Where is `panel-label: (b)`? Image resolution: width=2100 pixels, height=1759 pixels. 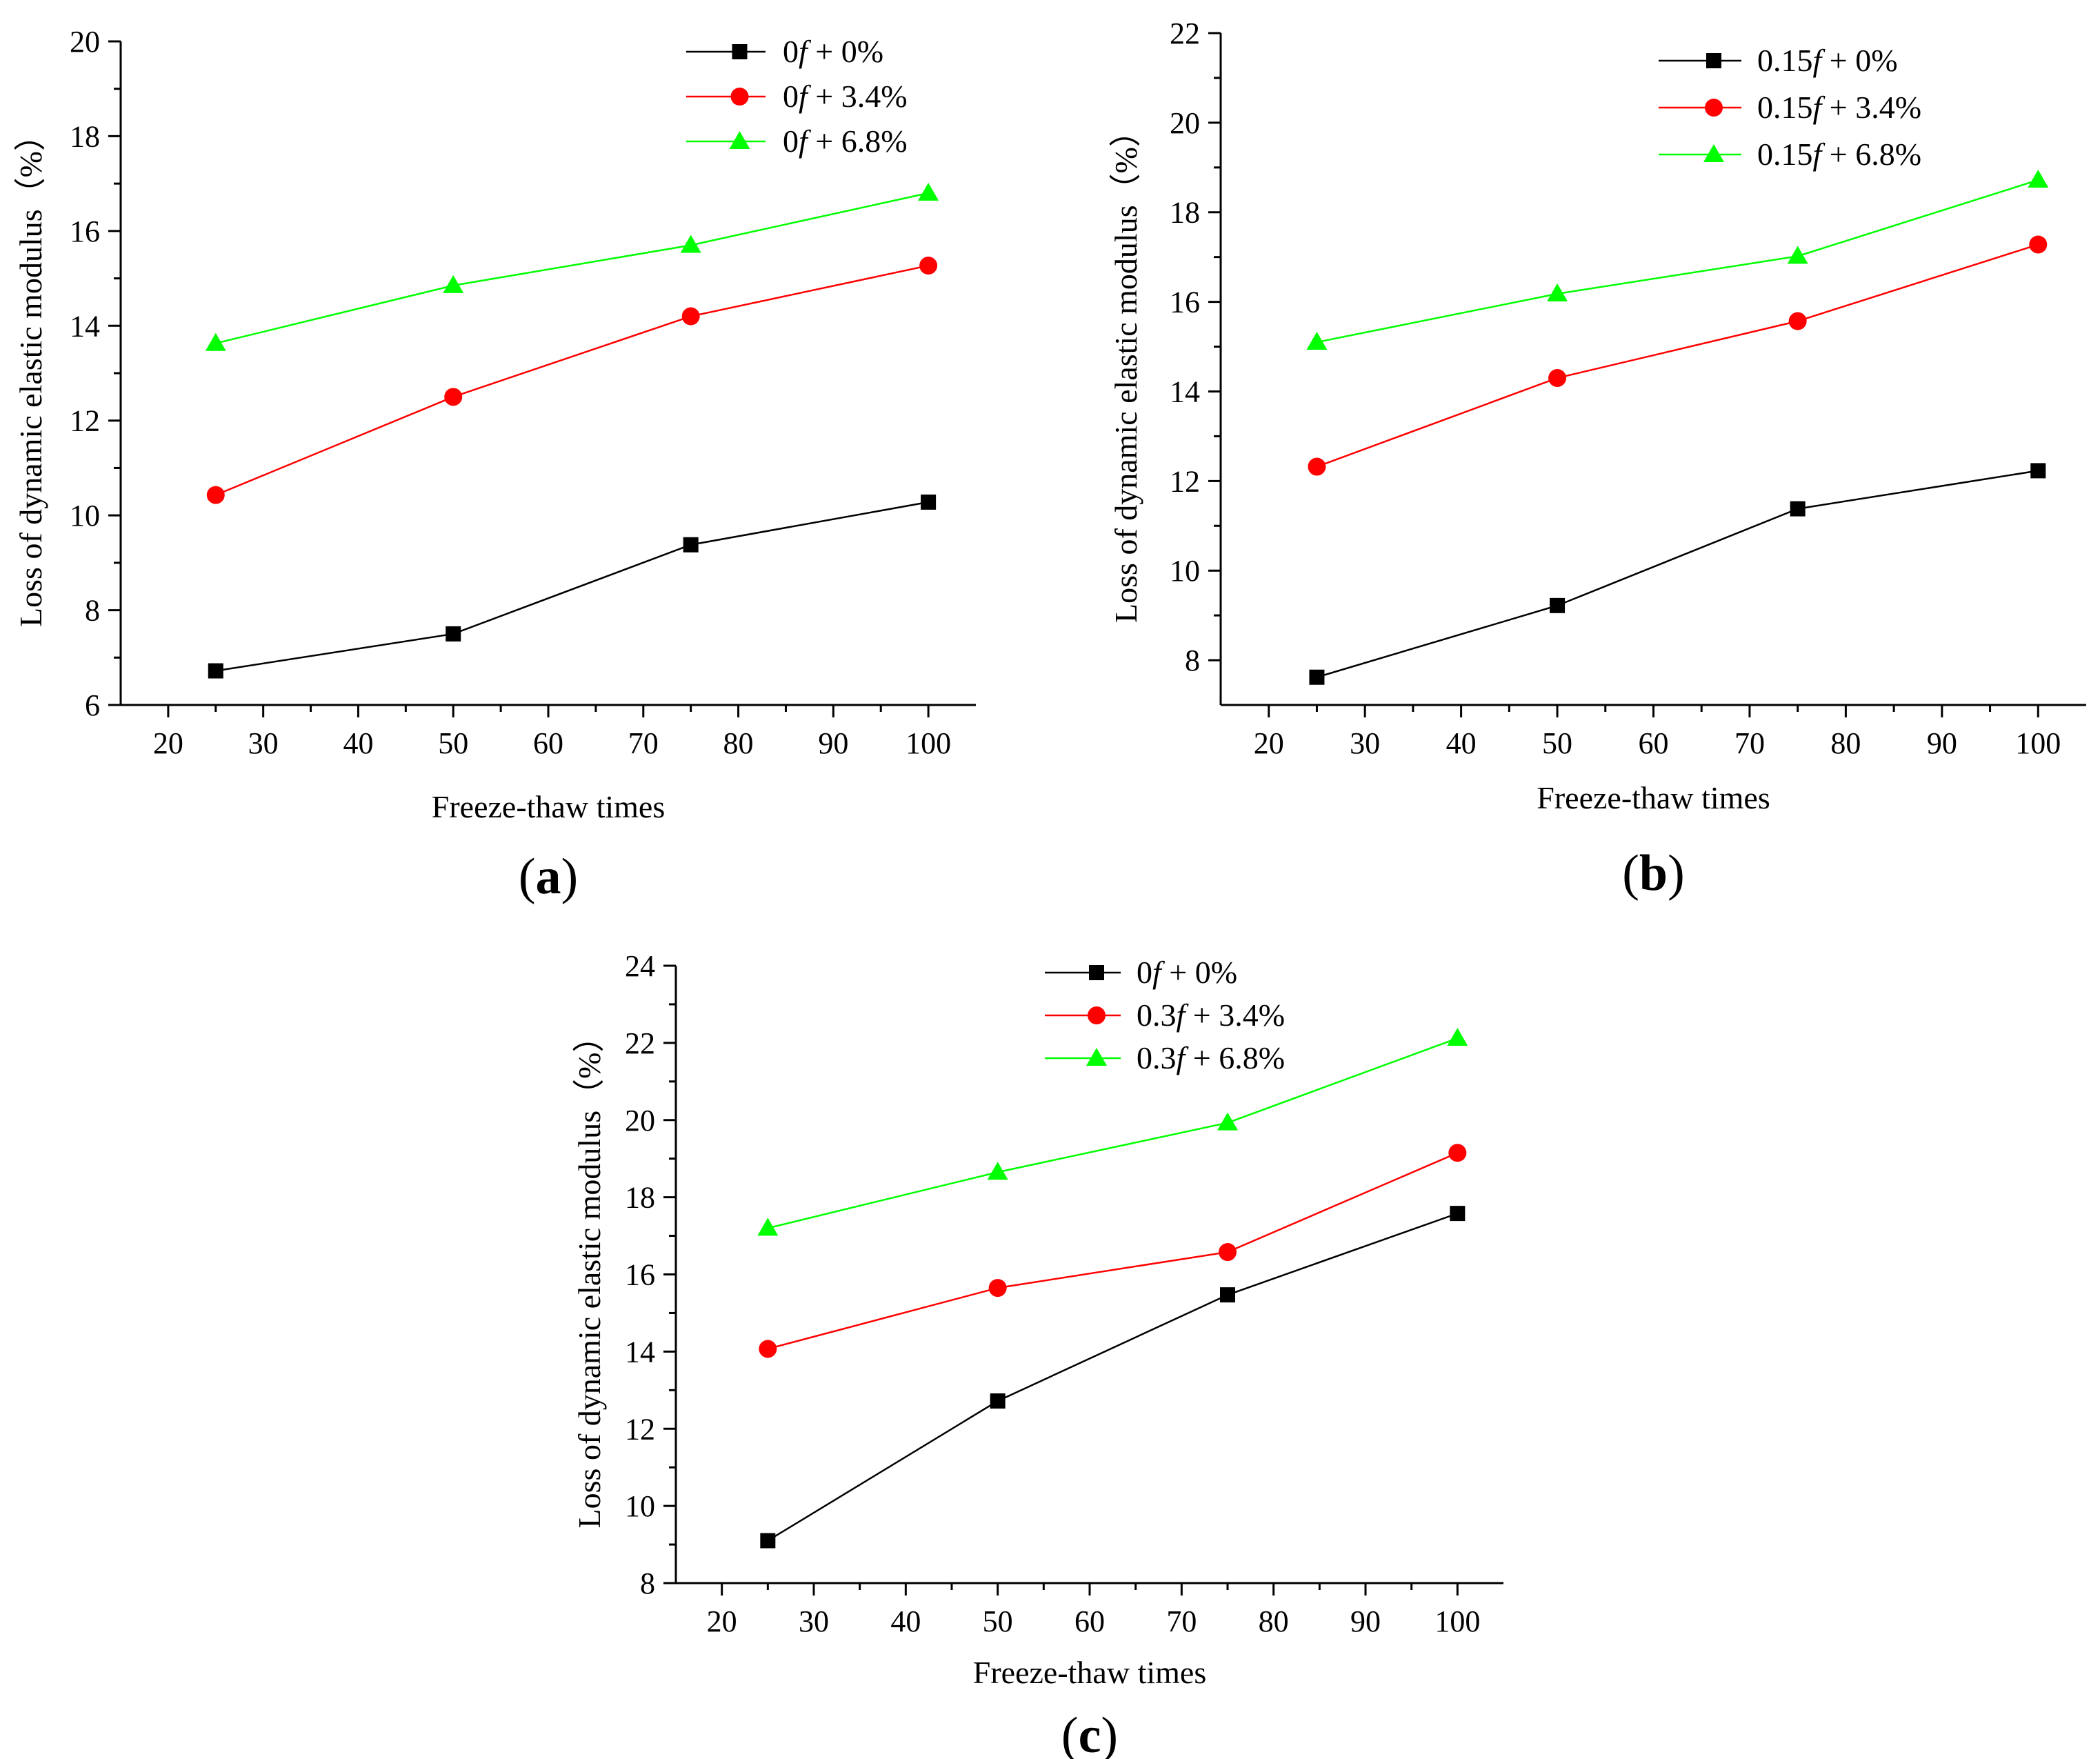
panel-label: (b) is located at coordinates (1653, 873).